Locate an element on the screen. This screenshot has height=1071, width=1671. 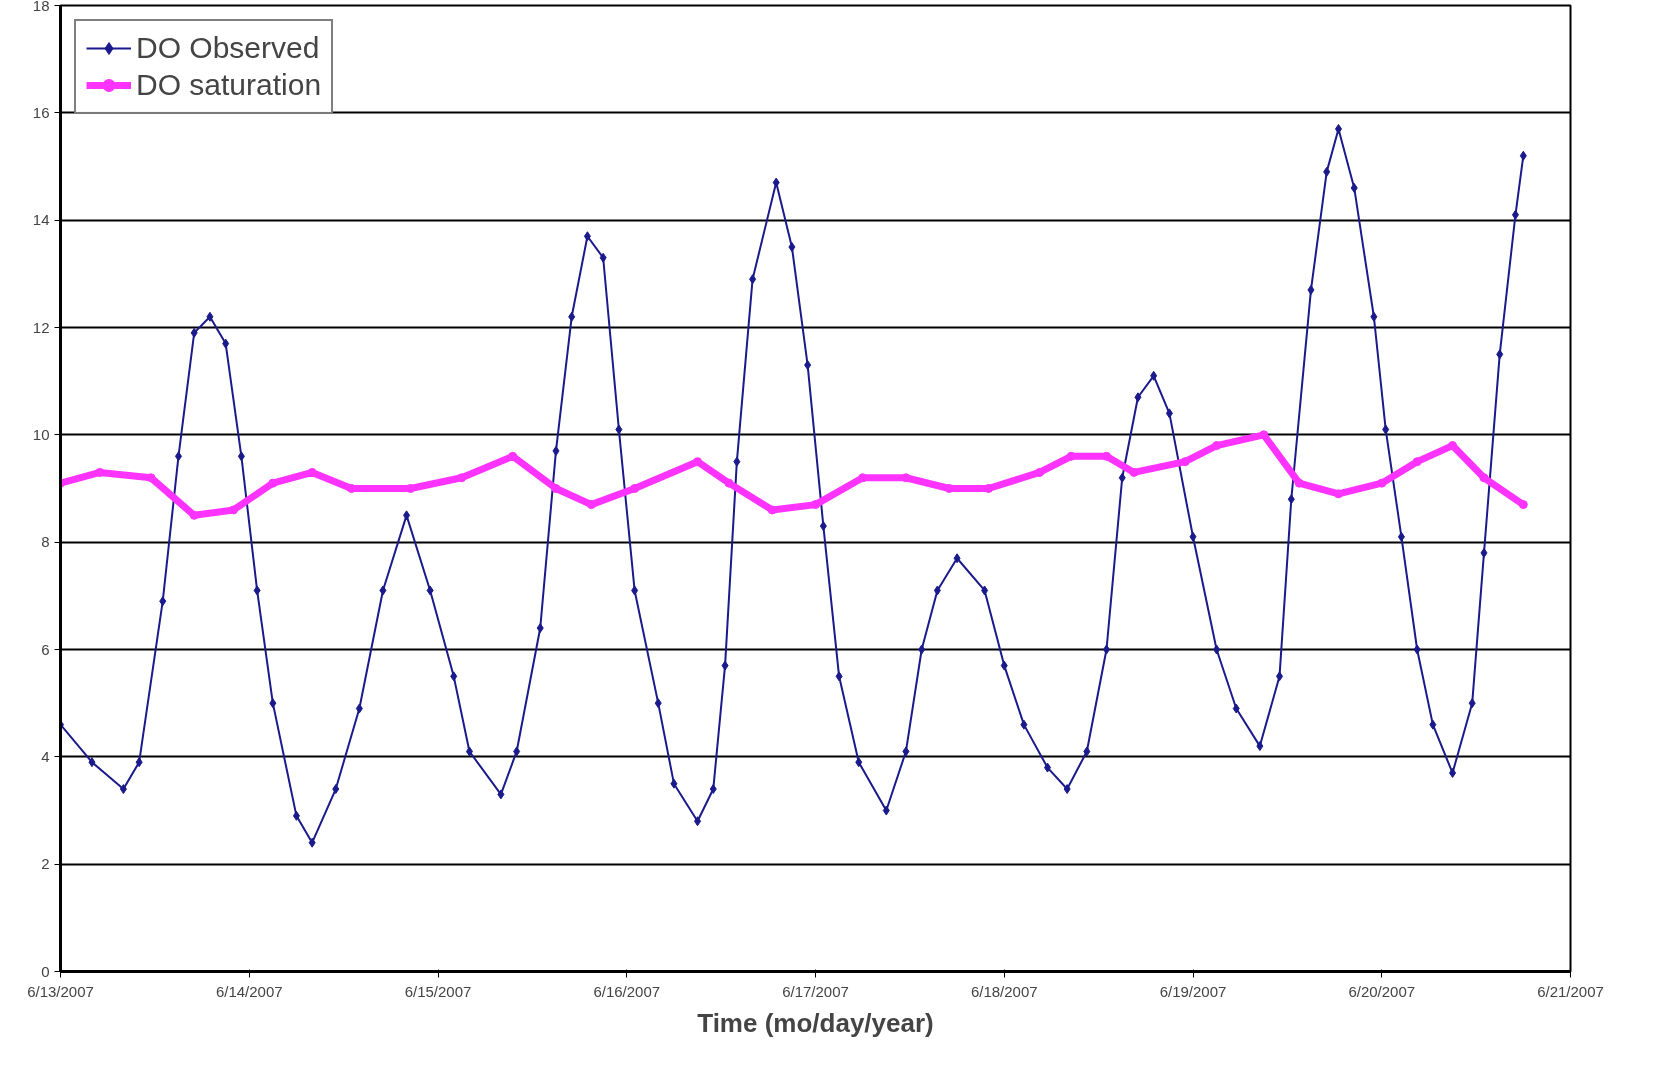
x-tick-label: 6/16/2007 is located at coordinates (627, 991).